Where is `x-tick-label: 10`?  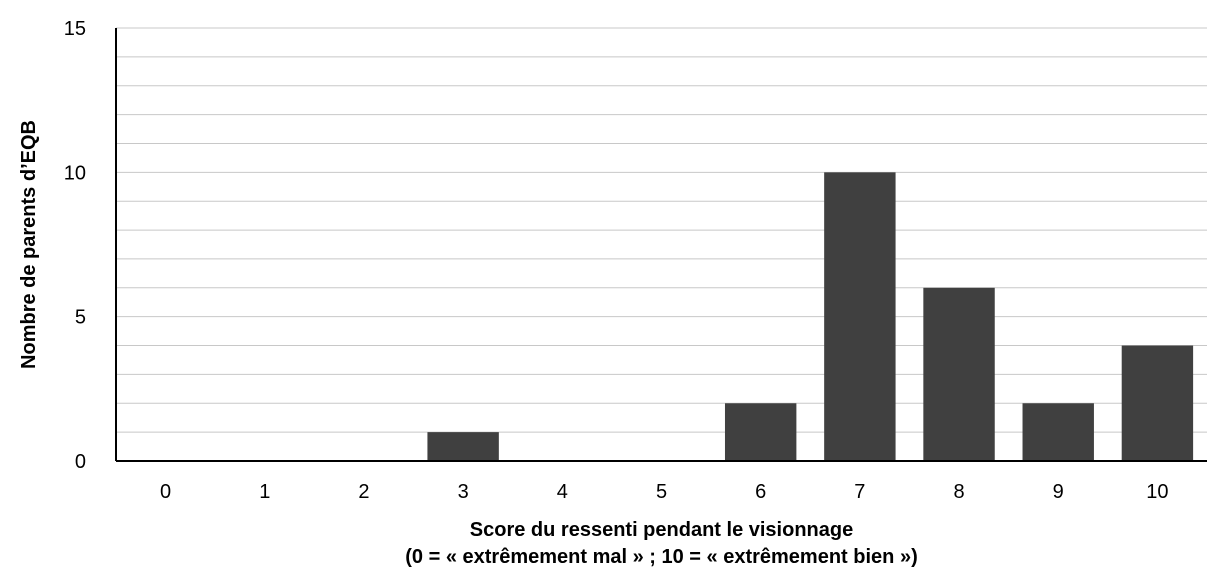
x-tick-label: 10 is located at coordinates (1157, 492).